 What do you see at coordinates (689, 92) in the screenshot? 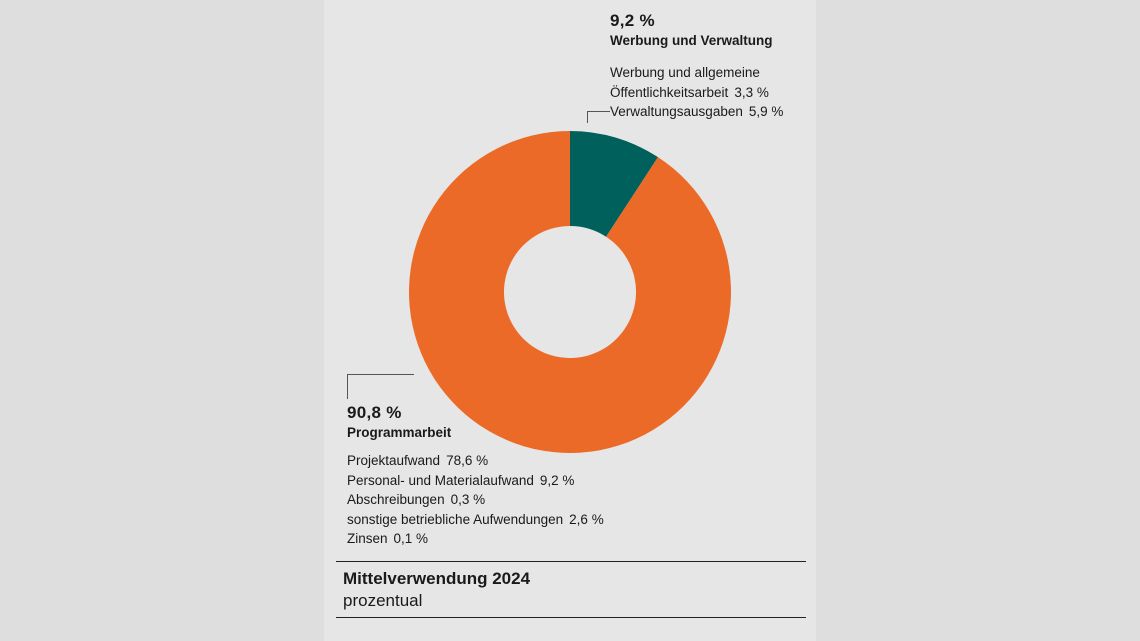
I see `werbung-item: Öffentlichkeitsarbeit 3,3 %` at bounding box center [689, 92].